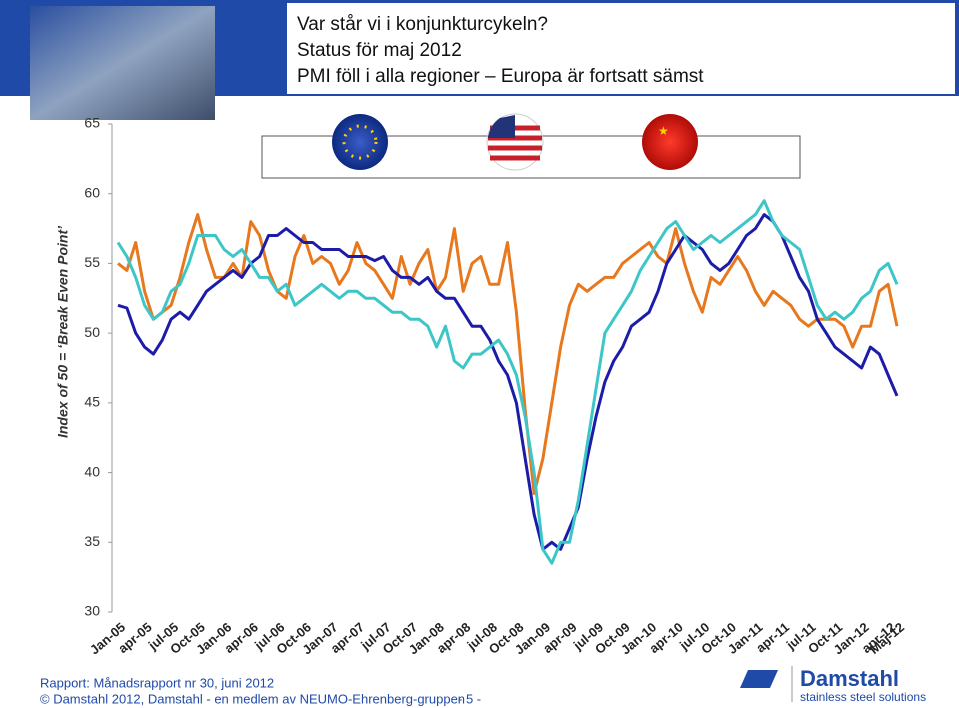  Describe the element at coordinates (849, 678) in the screenshot. I see `brand: Damstahl` at that location.